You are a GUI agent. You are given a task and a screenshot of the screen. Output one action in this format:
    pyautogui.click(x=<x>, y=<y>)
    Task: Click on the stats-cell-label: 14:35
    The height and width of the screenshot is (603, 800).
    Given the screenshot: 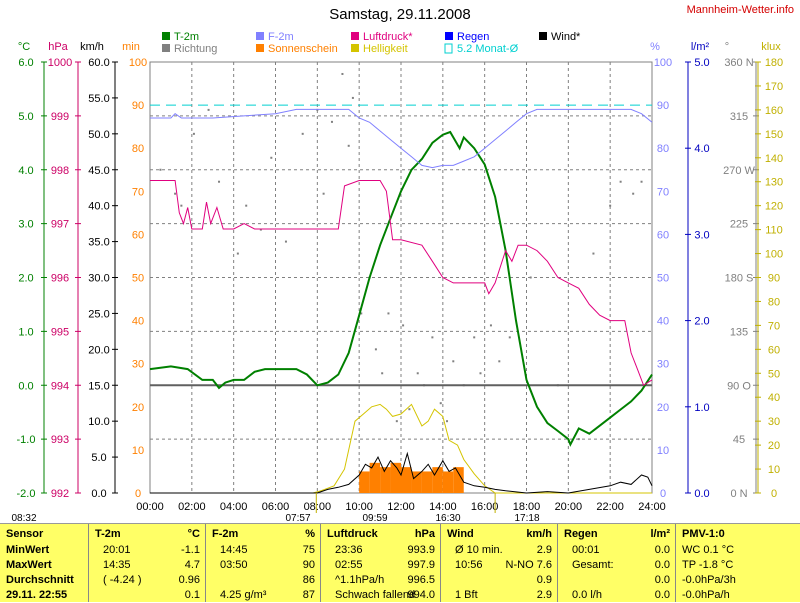 What is the action you would take?
    pyautogui.click(x=117, y=565)
    